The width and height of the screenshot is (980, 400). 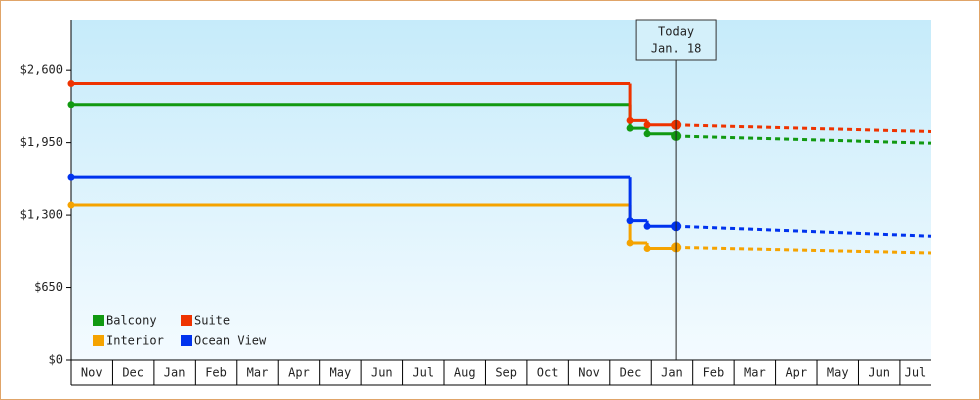 I want to click on x-tick-label: Oct, so click(x=548, y=373).